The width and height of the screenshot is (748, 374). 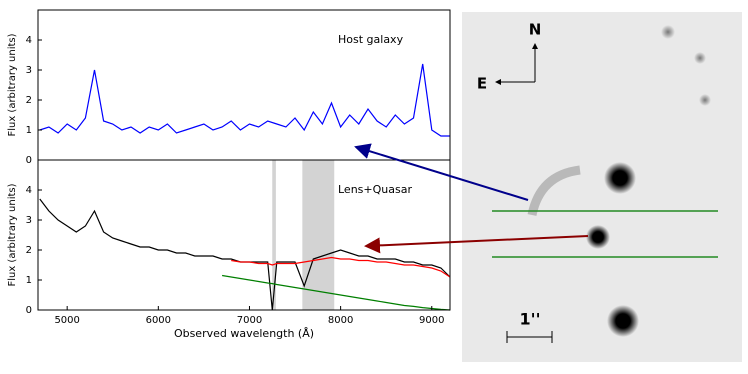 What do you see at coordinates (441, 172) in the screenshot?
I see `arrow-host` at bounding box center [441, 172].